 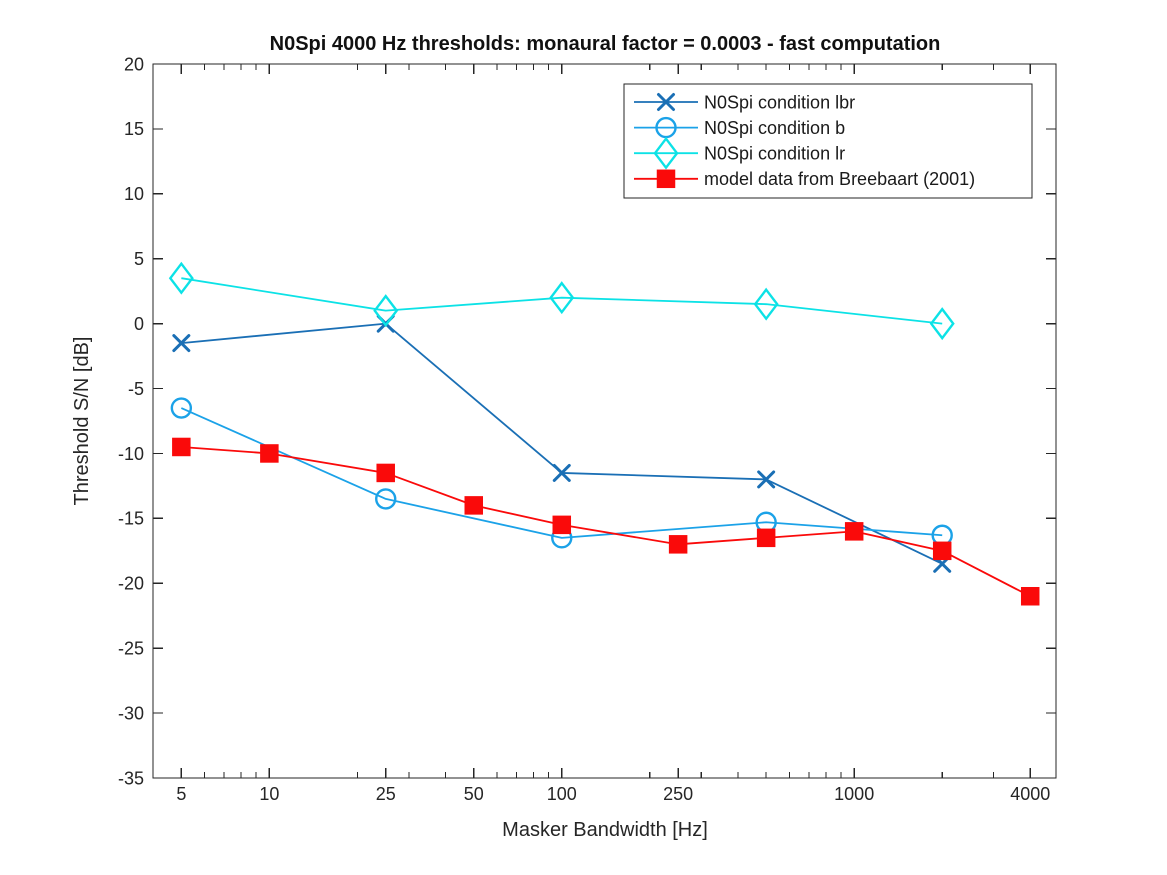 I want to click on y-tick-label: 0, so click(x=139, y=324).